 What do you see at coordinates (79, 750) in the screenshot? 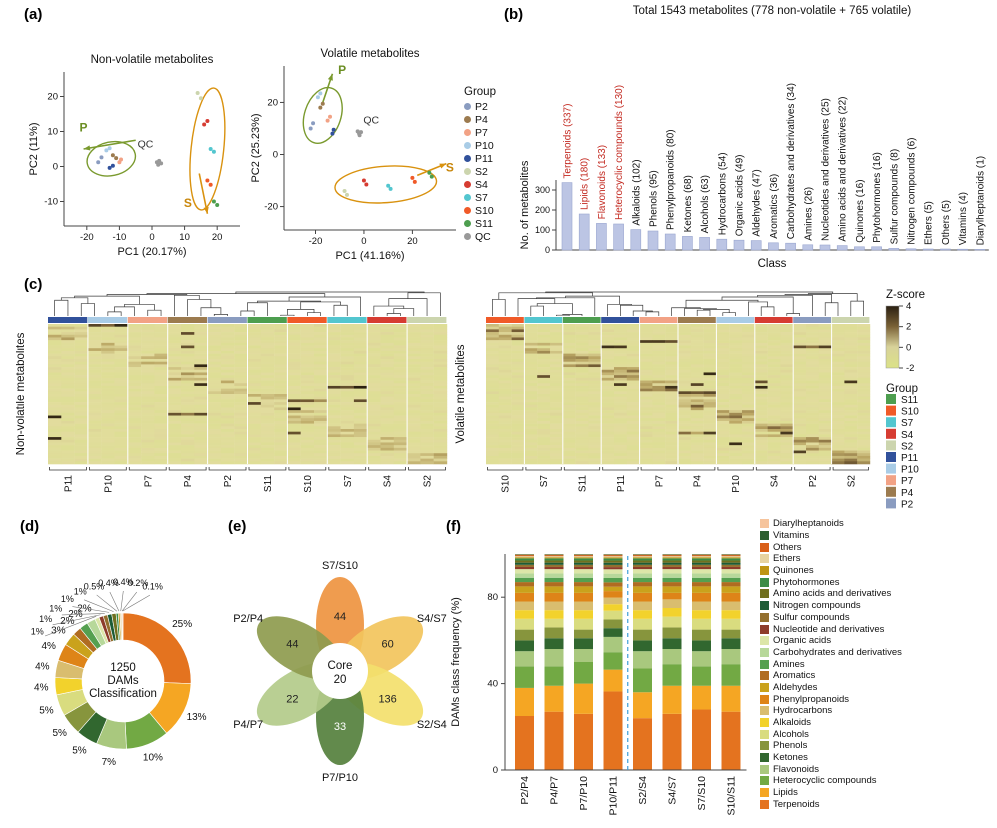
I see `donut-pct-label: 5%` at bounding box center [79, 750].